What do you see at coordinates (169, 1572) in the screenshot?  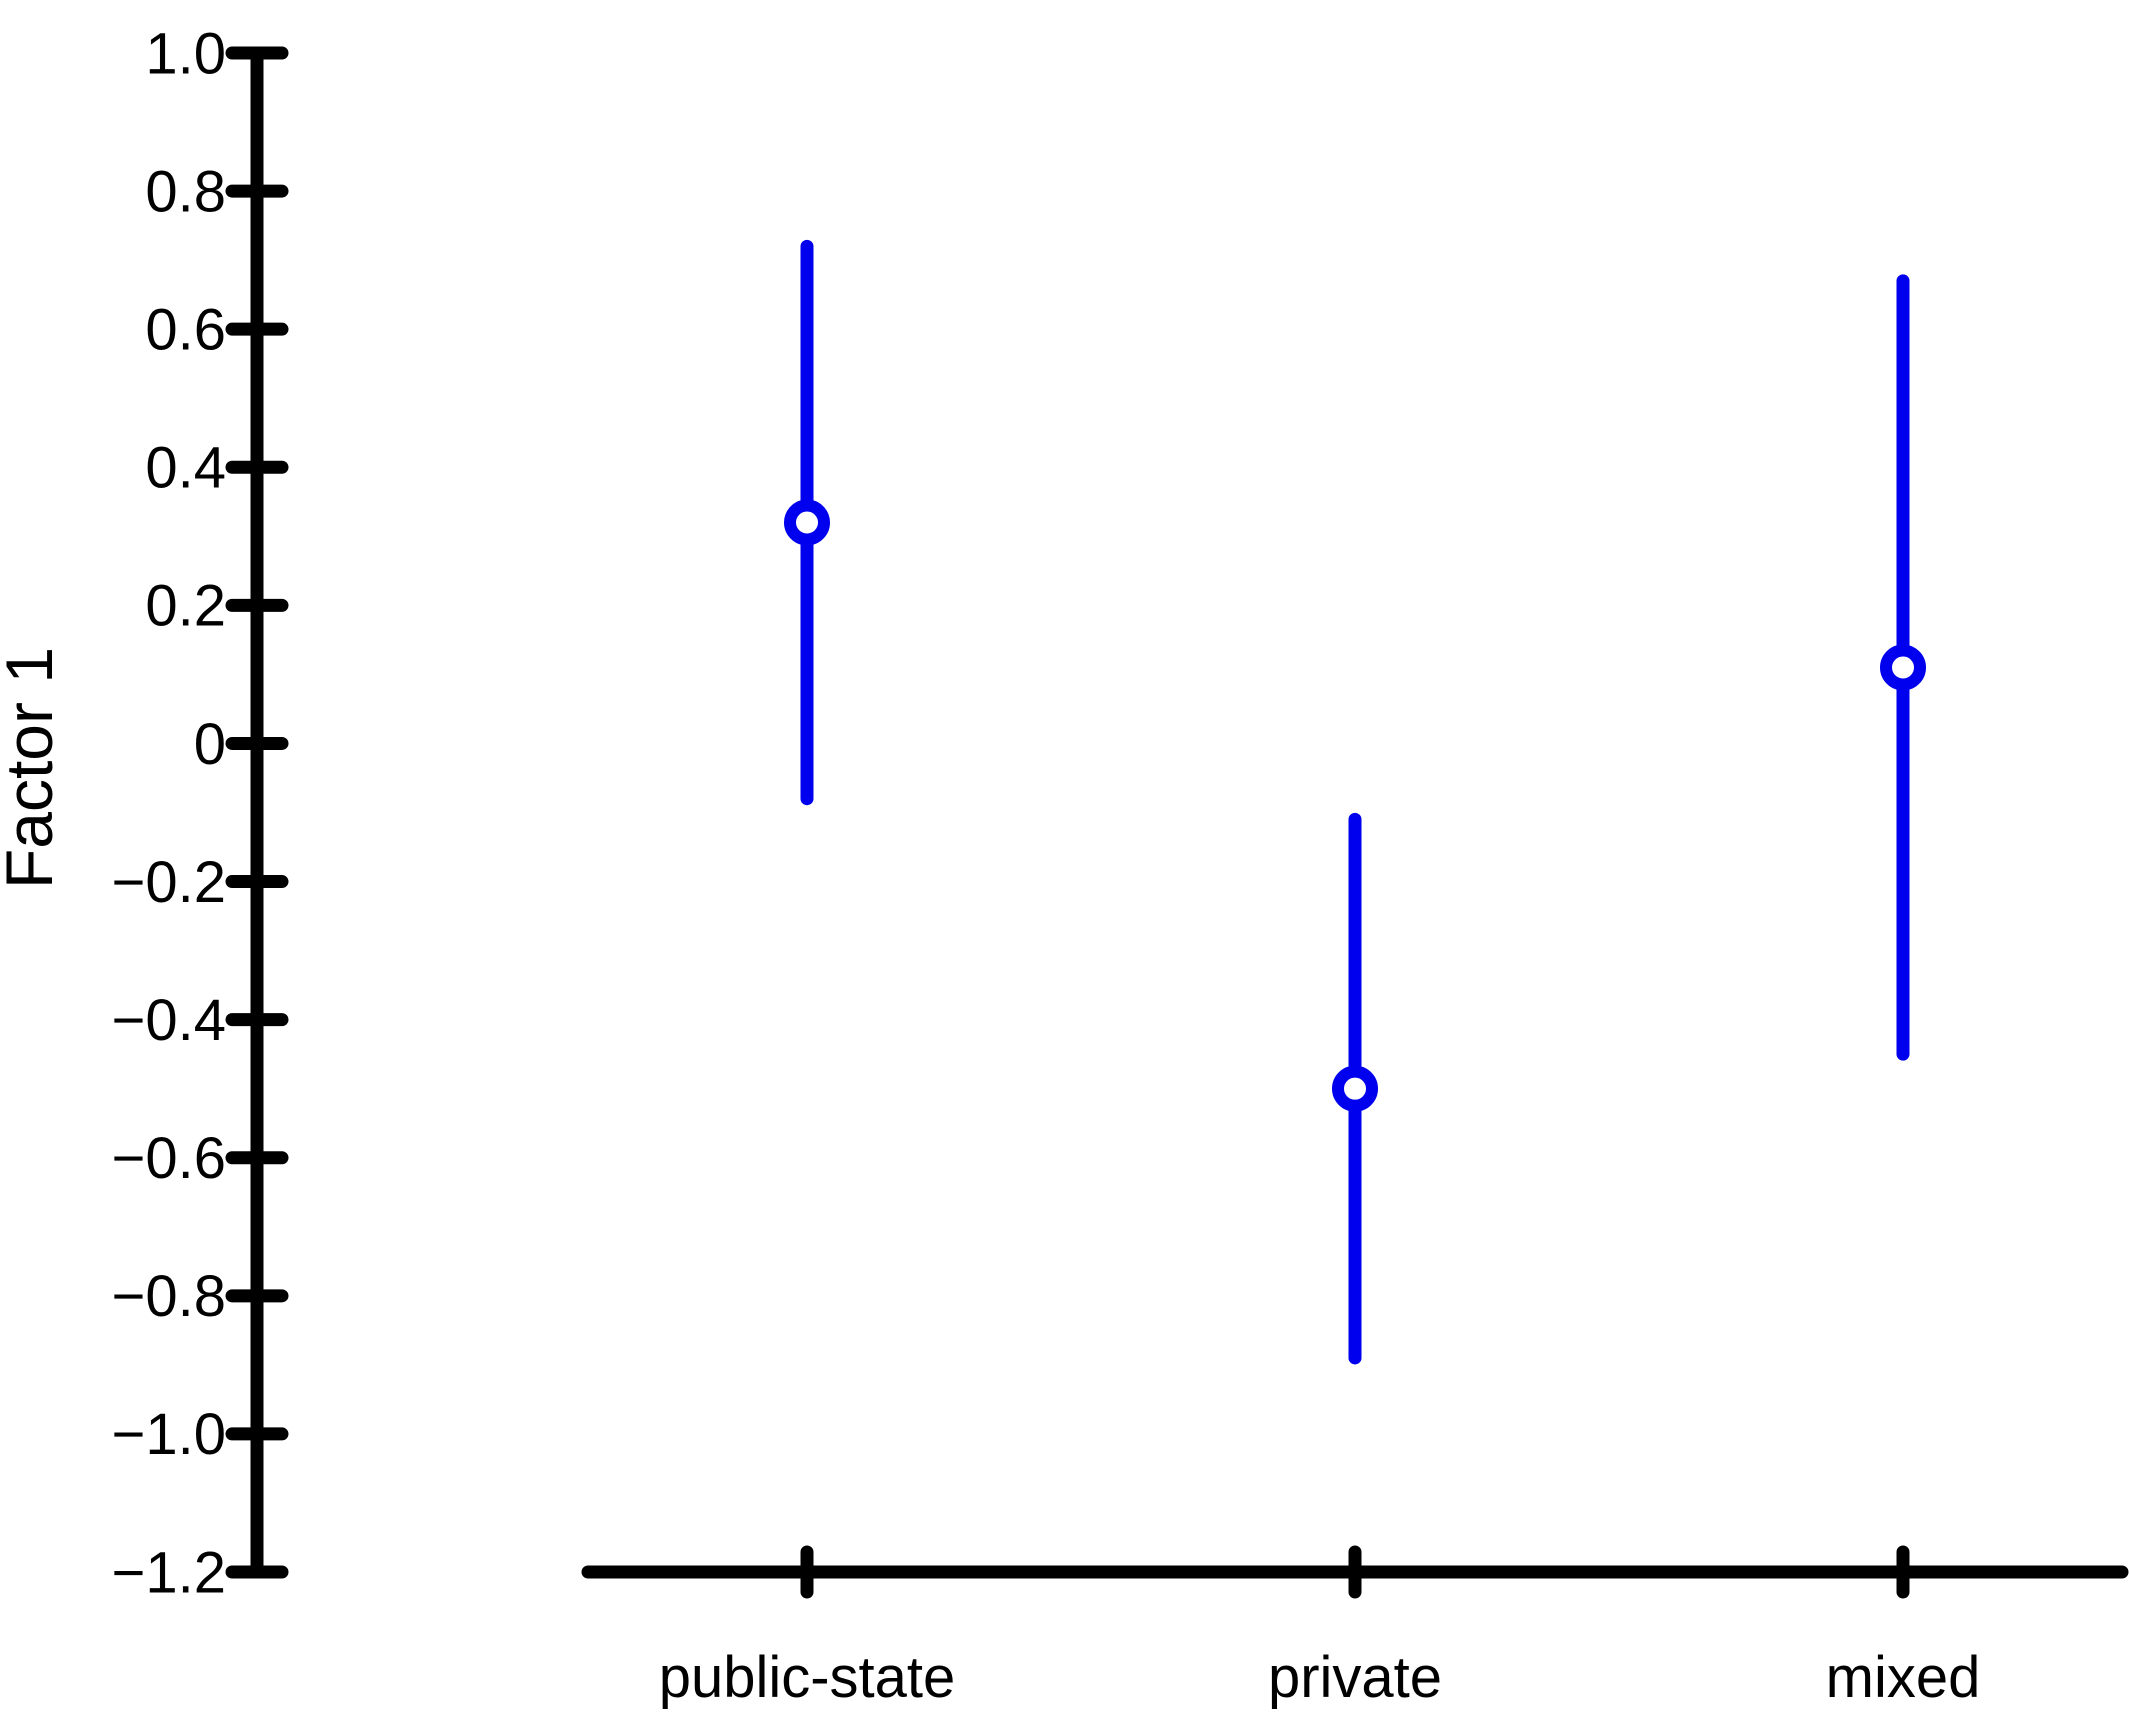 I see `y-axis-tick-label: −1.2` at bounding box center [169, 1572].